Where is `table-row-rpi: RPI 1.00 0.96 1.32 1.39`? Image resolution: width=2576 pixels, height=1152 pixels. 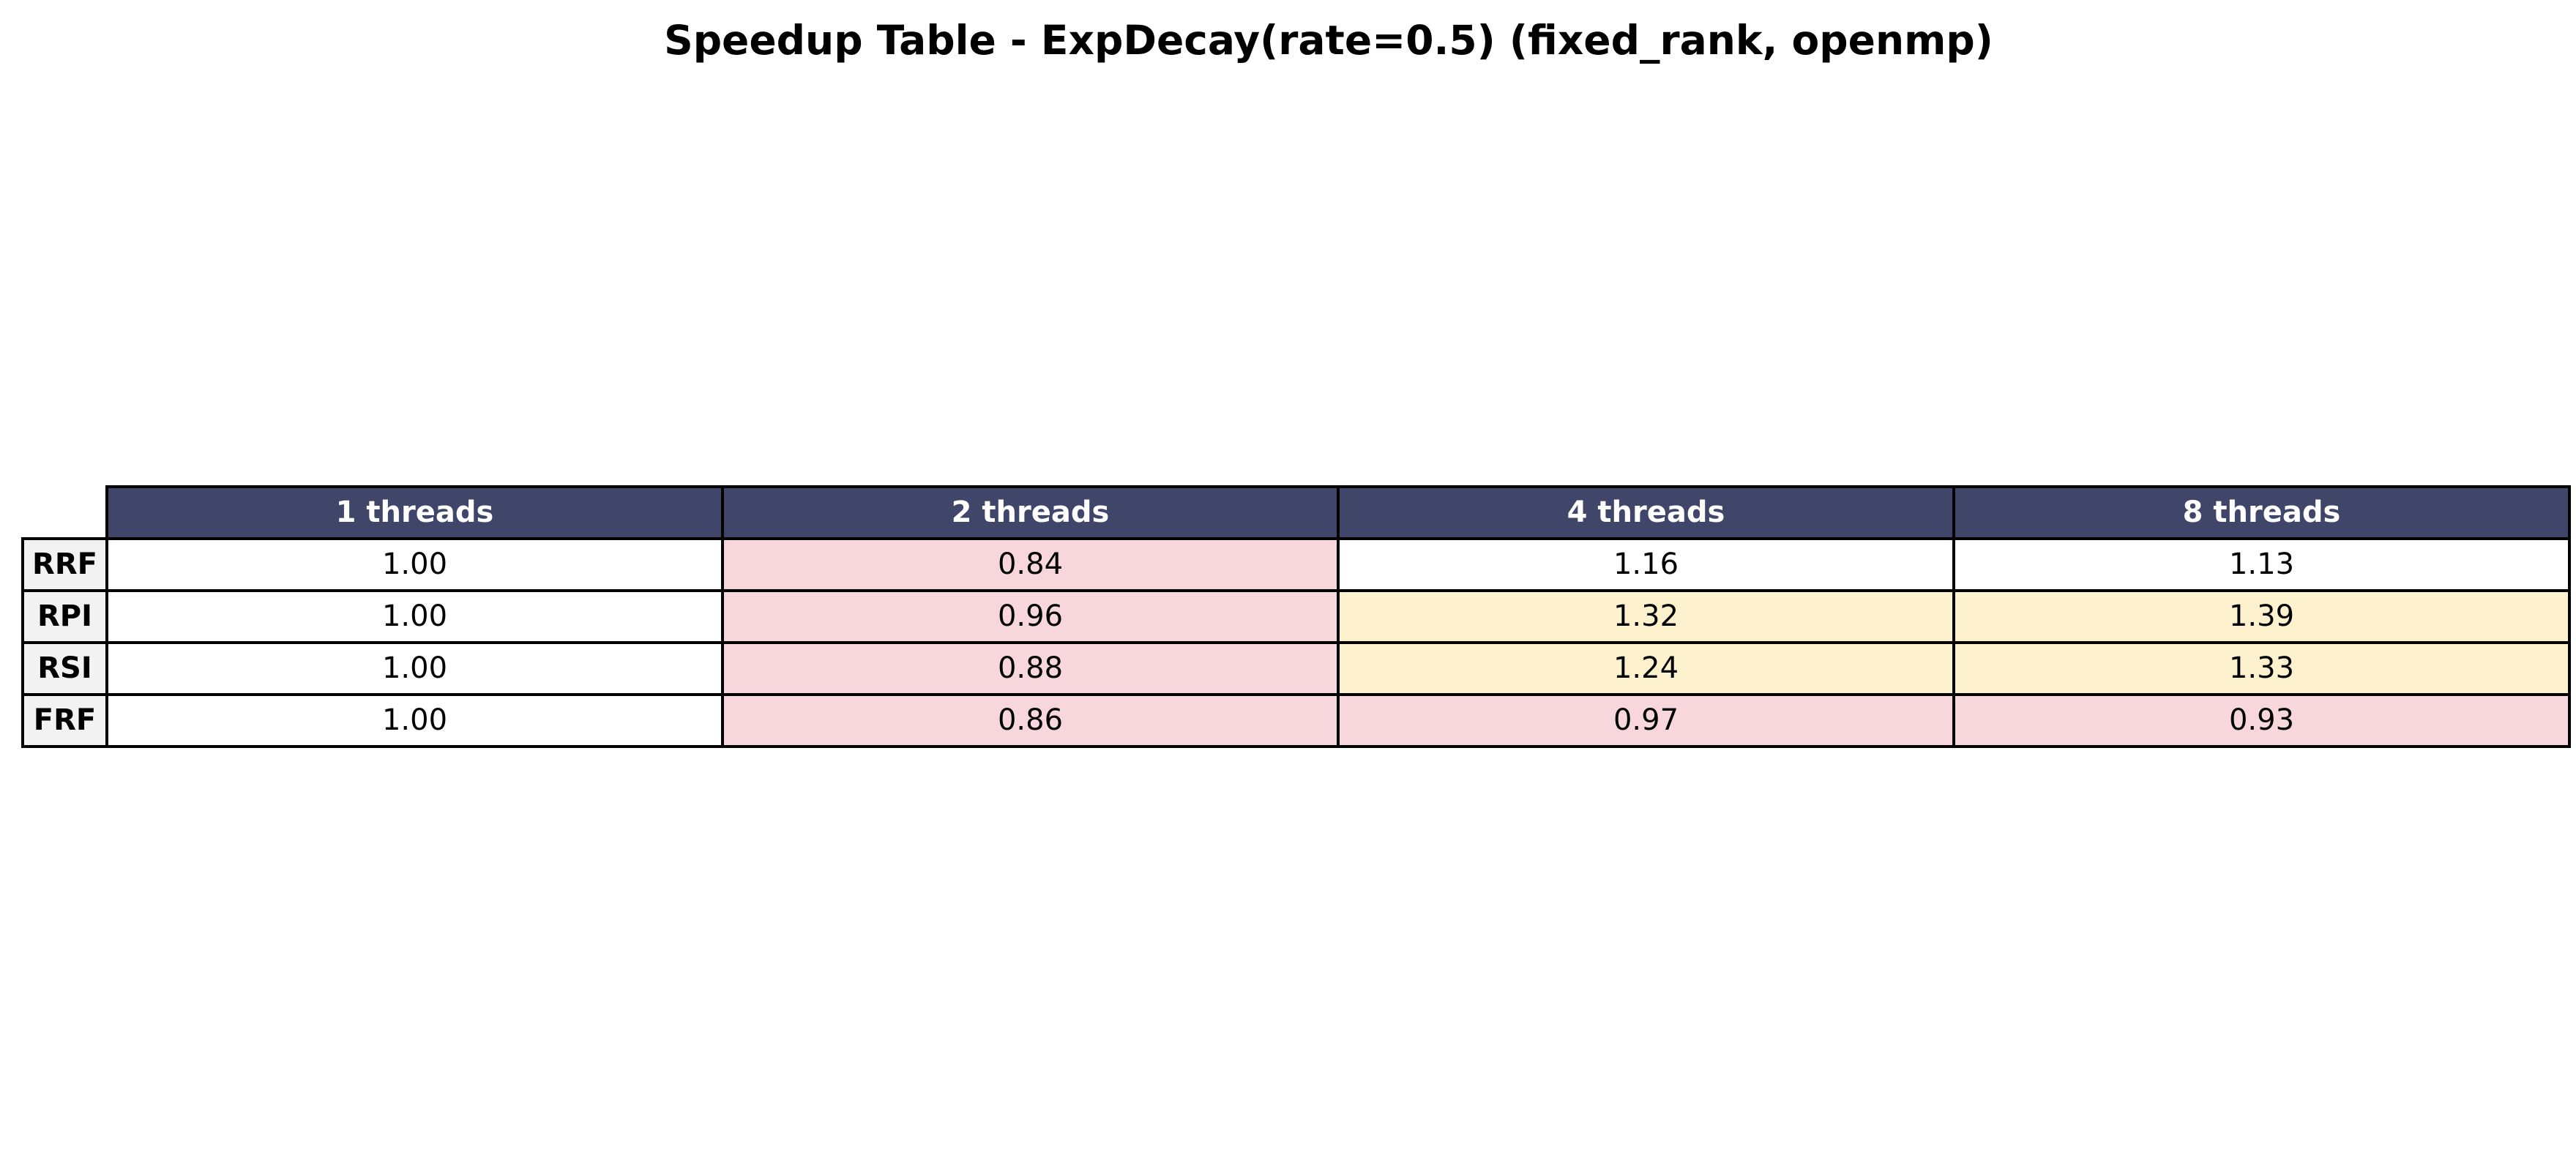
table-row-rpi: RPI 1.00 0.96 1.32 1.39 is located at coordinates (1296, 616).